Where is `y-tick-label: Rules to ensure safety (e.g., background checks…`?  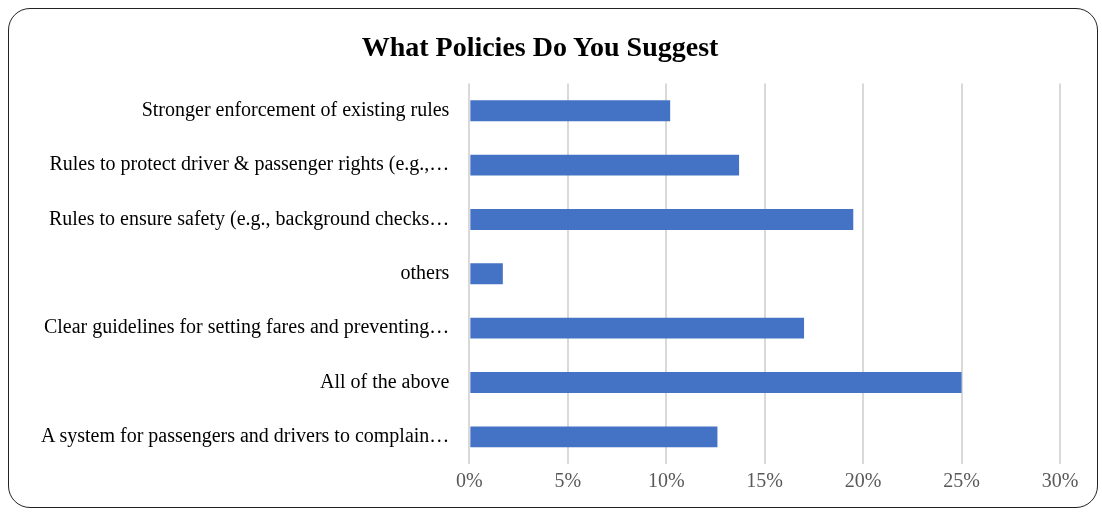 y-tick-label: Rules to ensure safety (e.g., background checks… is located at coordinates (249, 218).